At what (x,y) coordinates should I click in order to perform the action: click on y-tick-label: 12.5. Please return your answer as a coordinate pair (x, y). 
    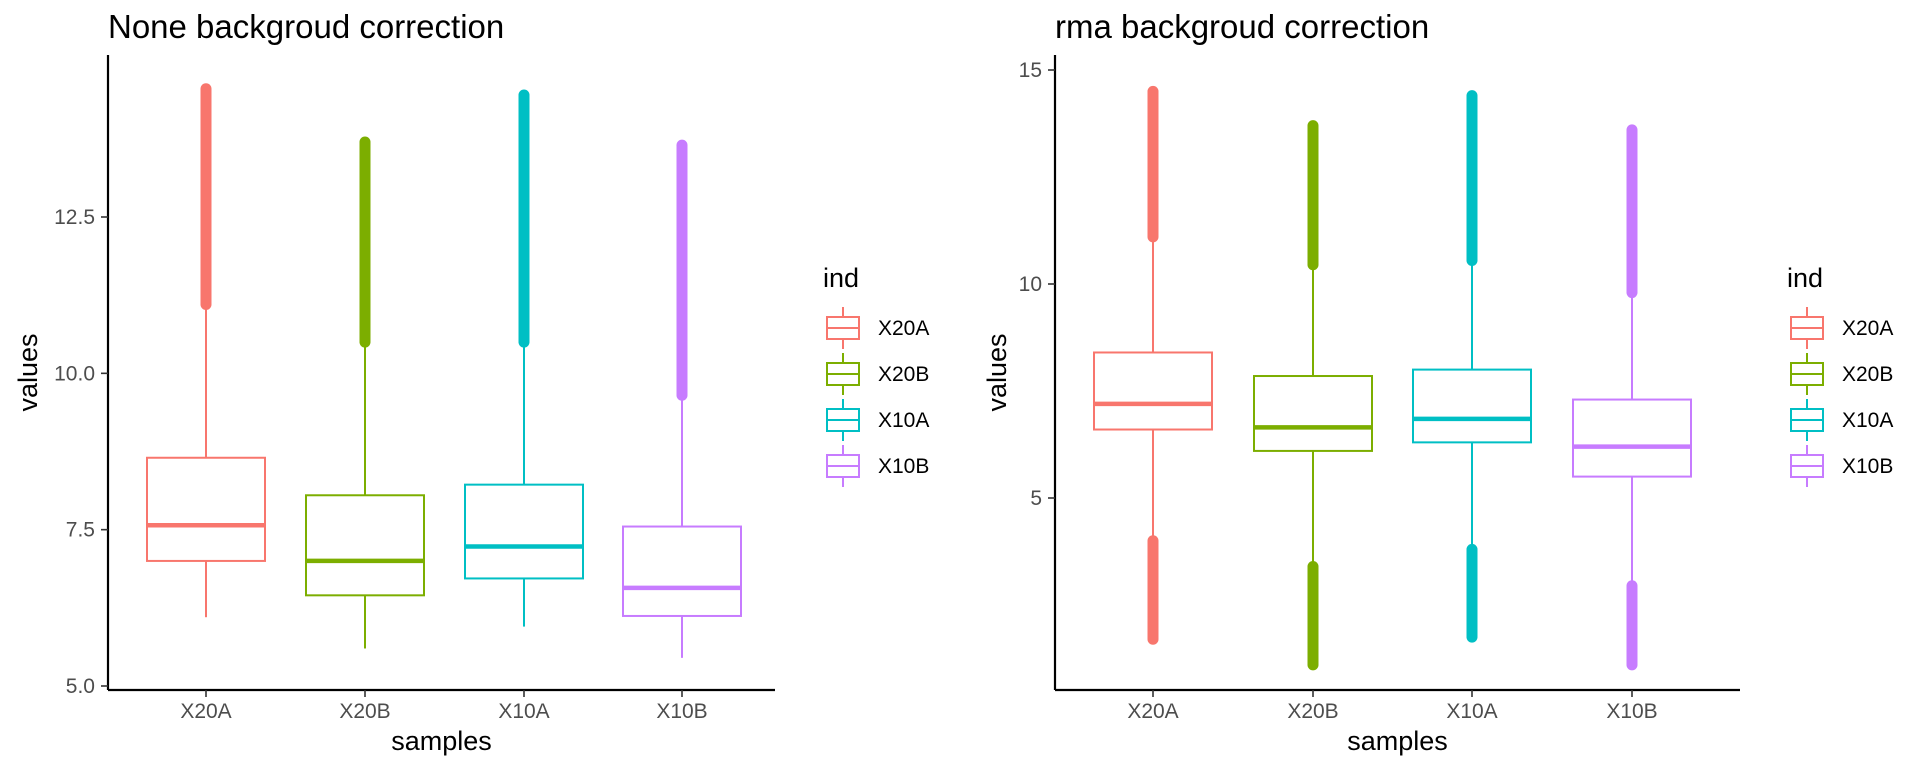
    Looking at the image, I should click on (74, 217).